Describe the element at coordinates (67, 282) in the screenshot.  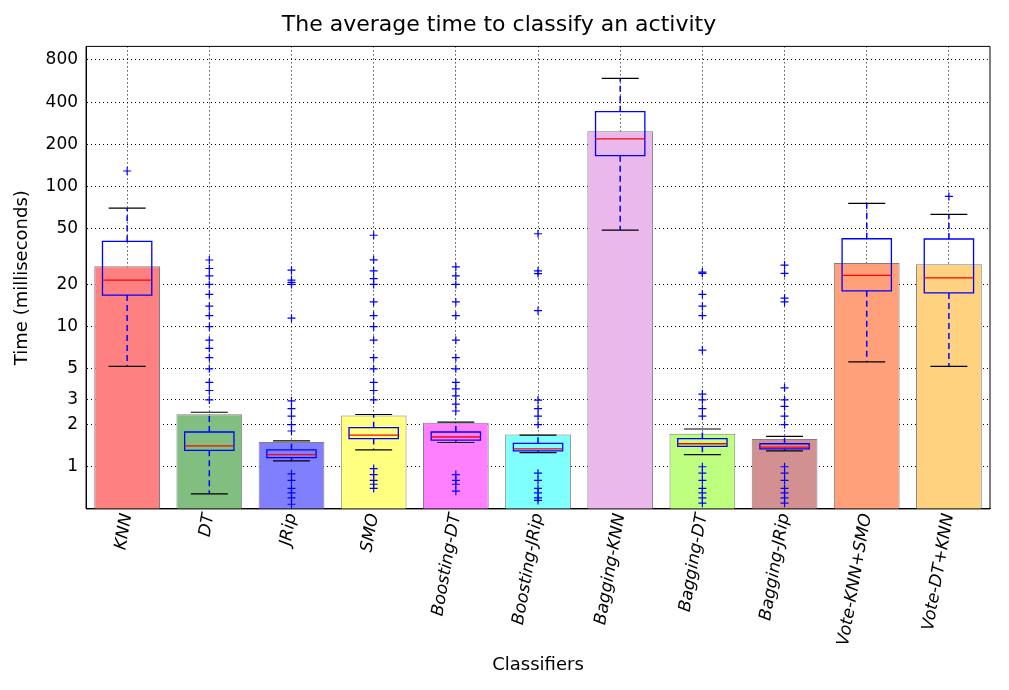
I see `y-tick-label: 20` at that location.